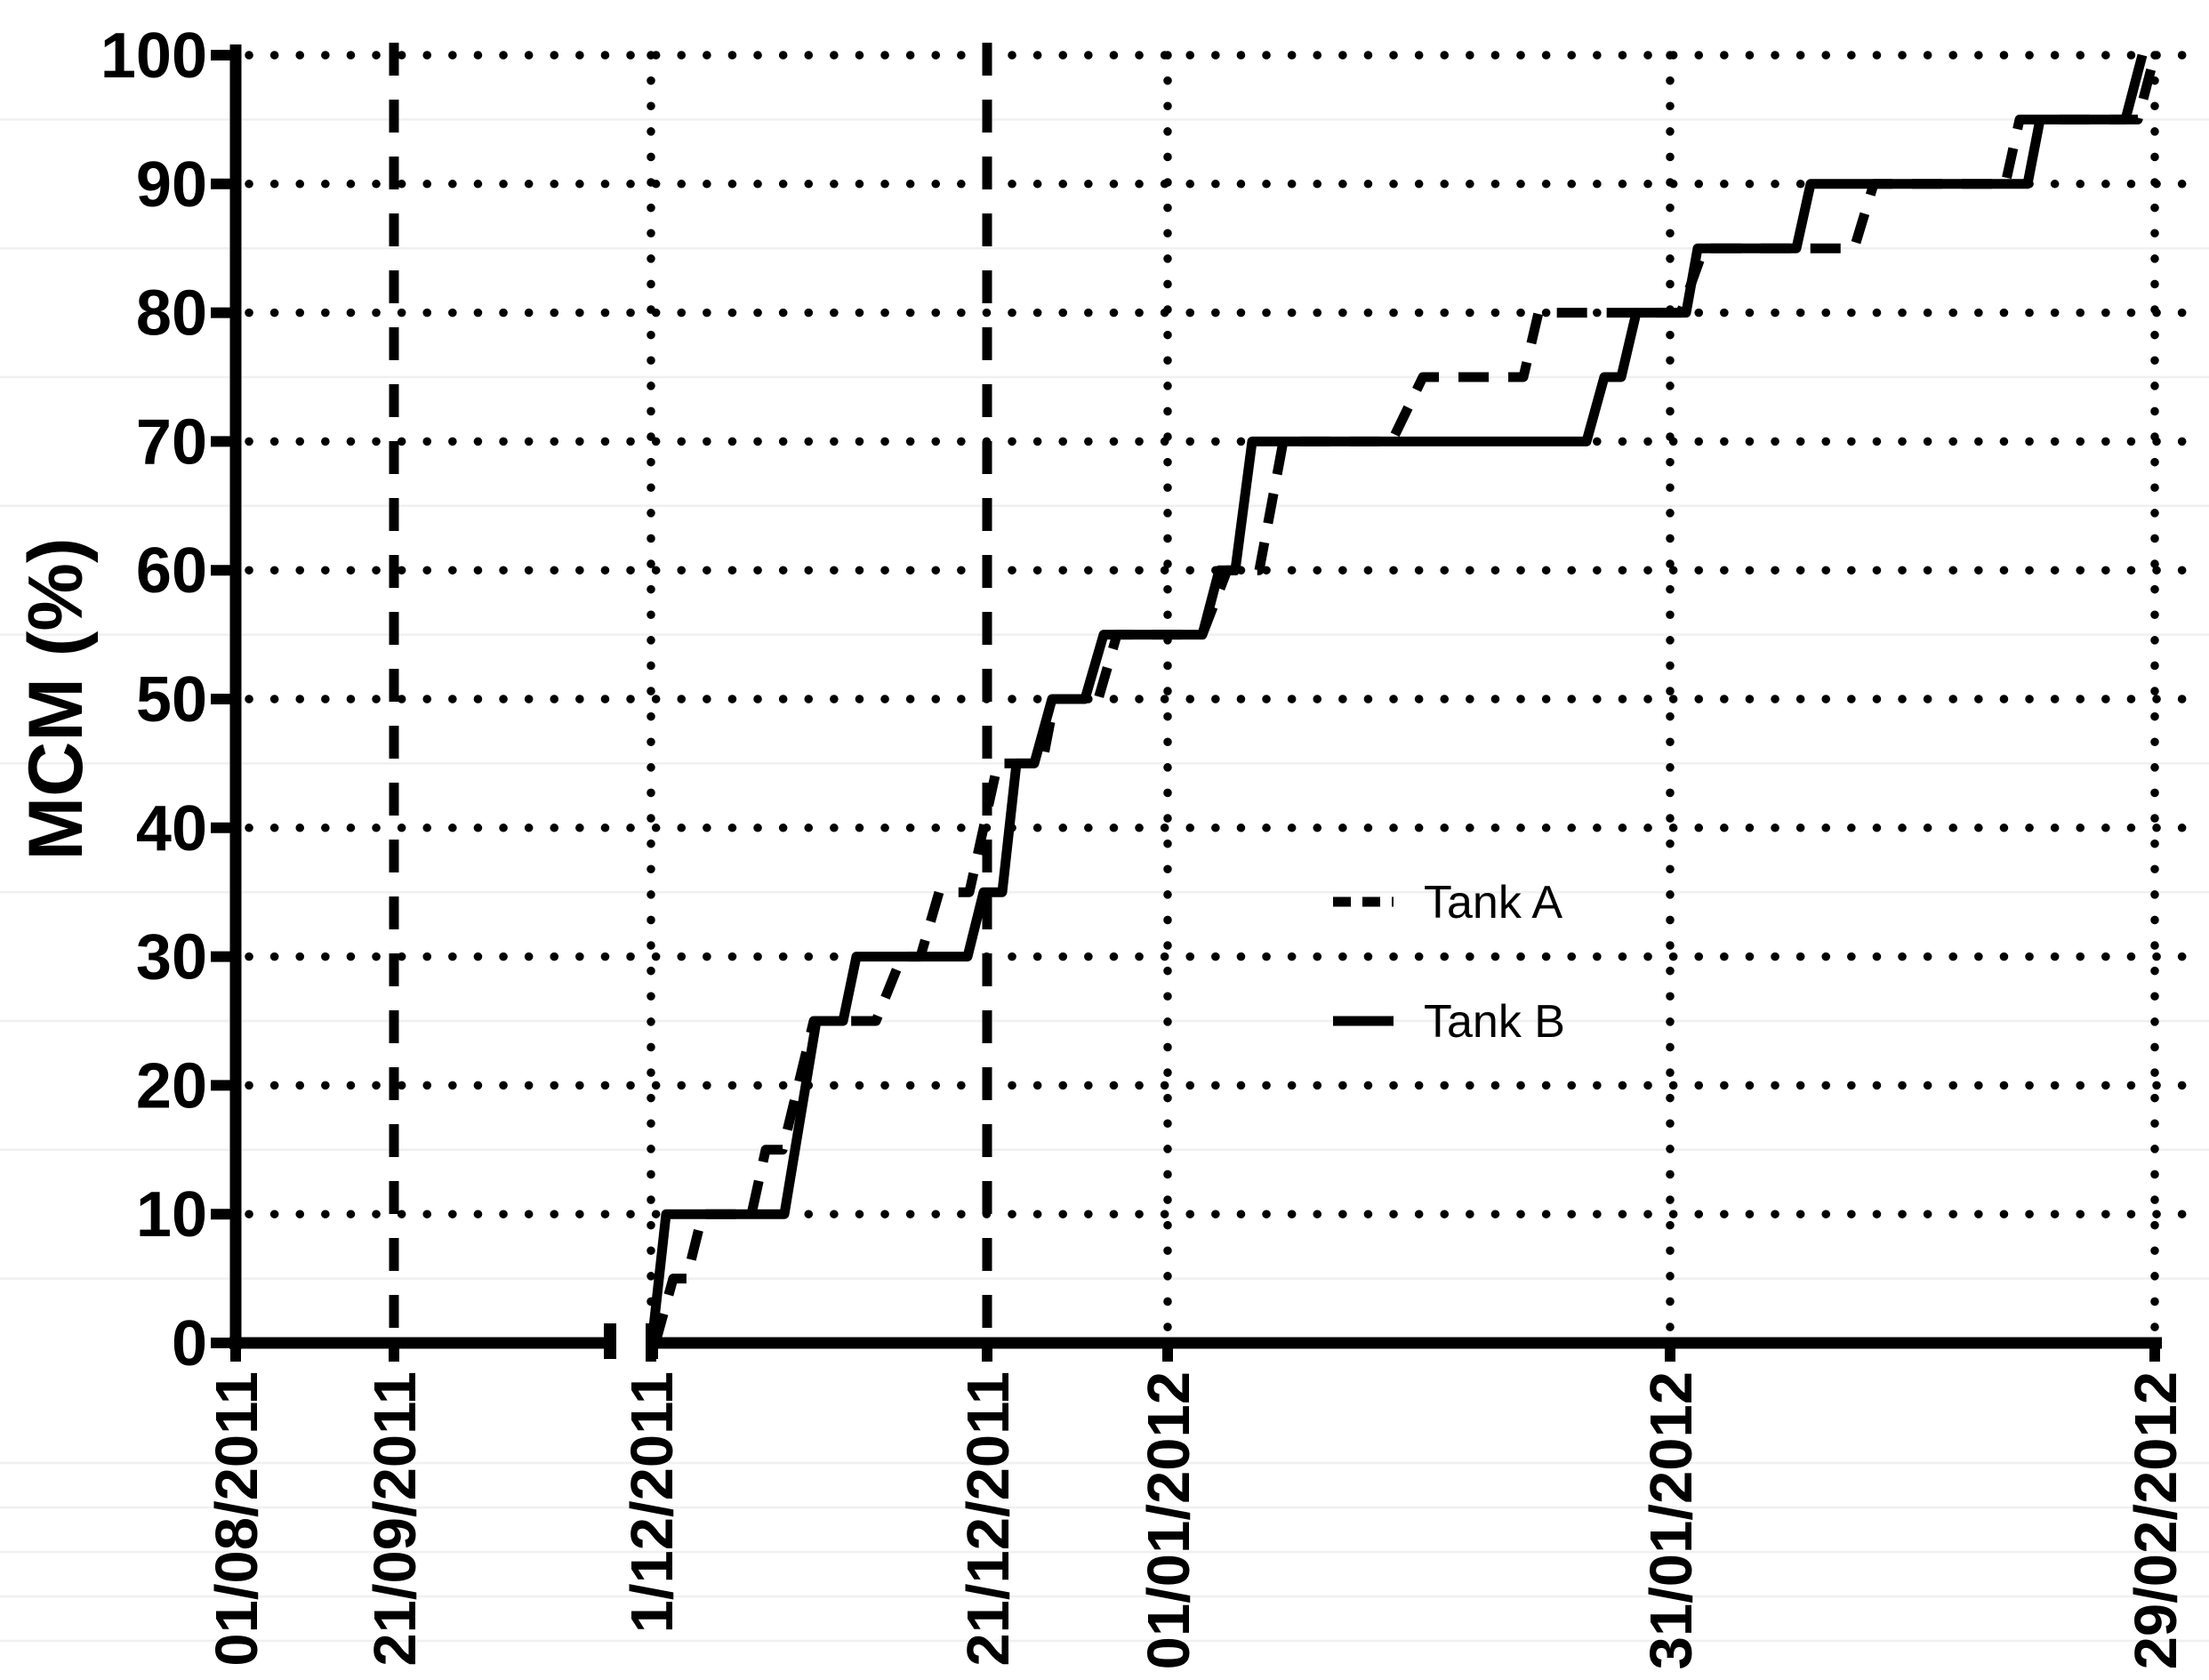 This screenshot has width=2209, height=1680. What do you see at coordinates (171, 958) in the screenshot?
I see `y-tick-label-30: 30` at bounding box center [171, 958].